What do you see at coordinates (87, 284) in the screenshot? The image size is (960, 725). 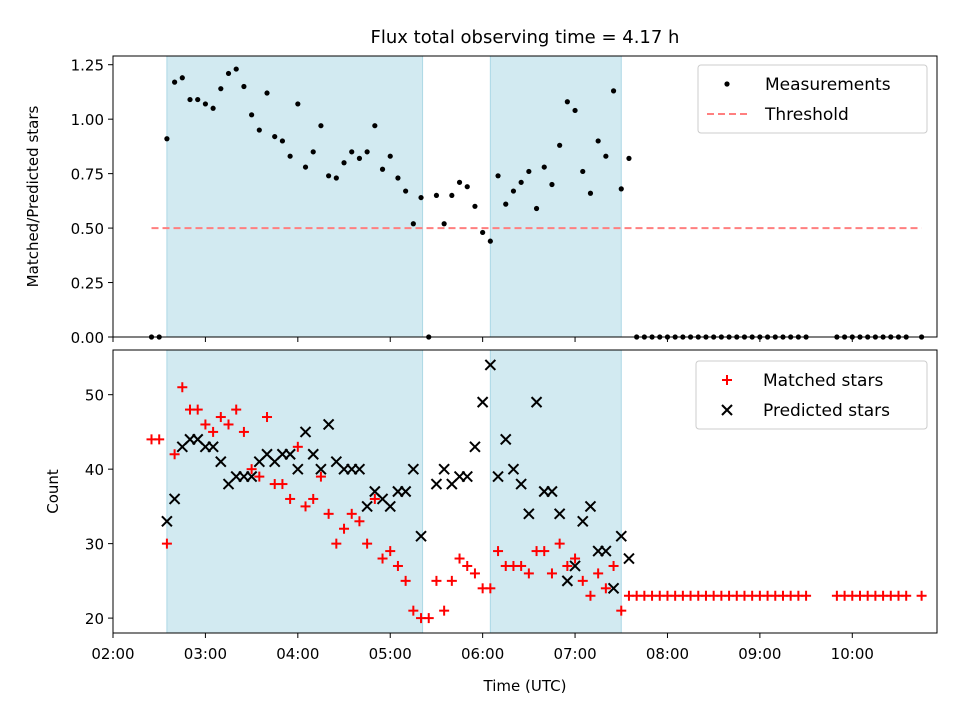 I see `top-y-tick-label: 0.25` at bounding box center [87, 284].